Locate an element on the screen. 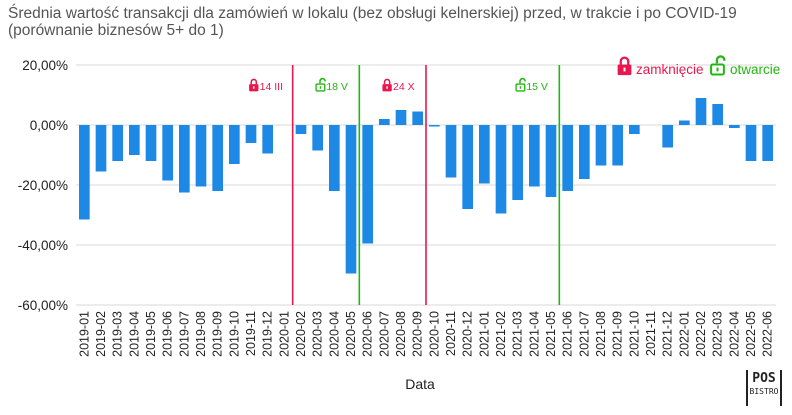 The image size is (792, 415). y-tick-label: -20,00% is located at coordinates (43, 185).